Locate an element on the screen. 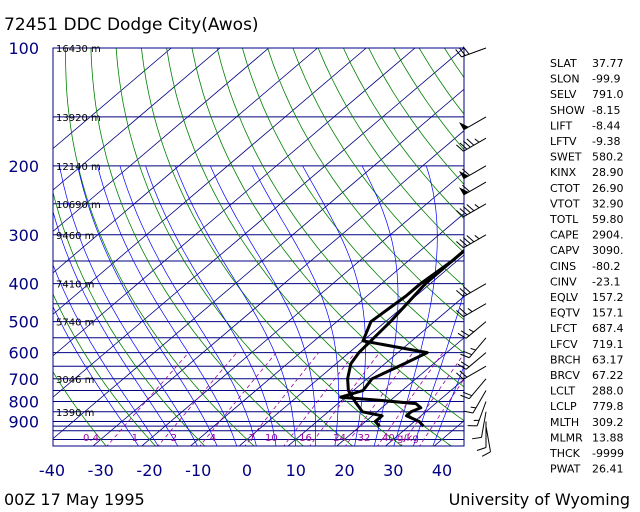  index-name: EQTV is located at coordinates (565, 313).